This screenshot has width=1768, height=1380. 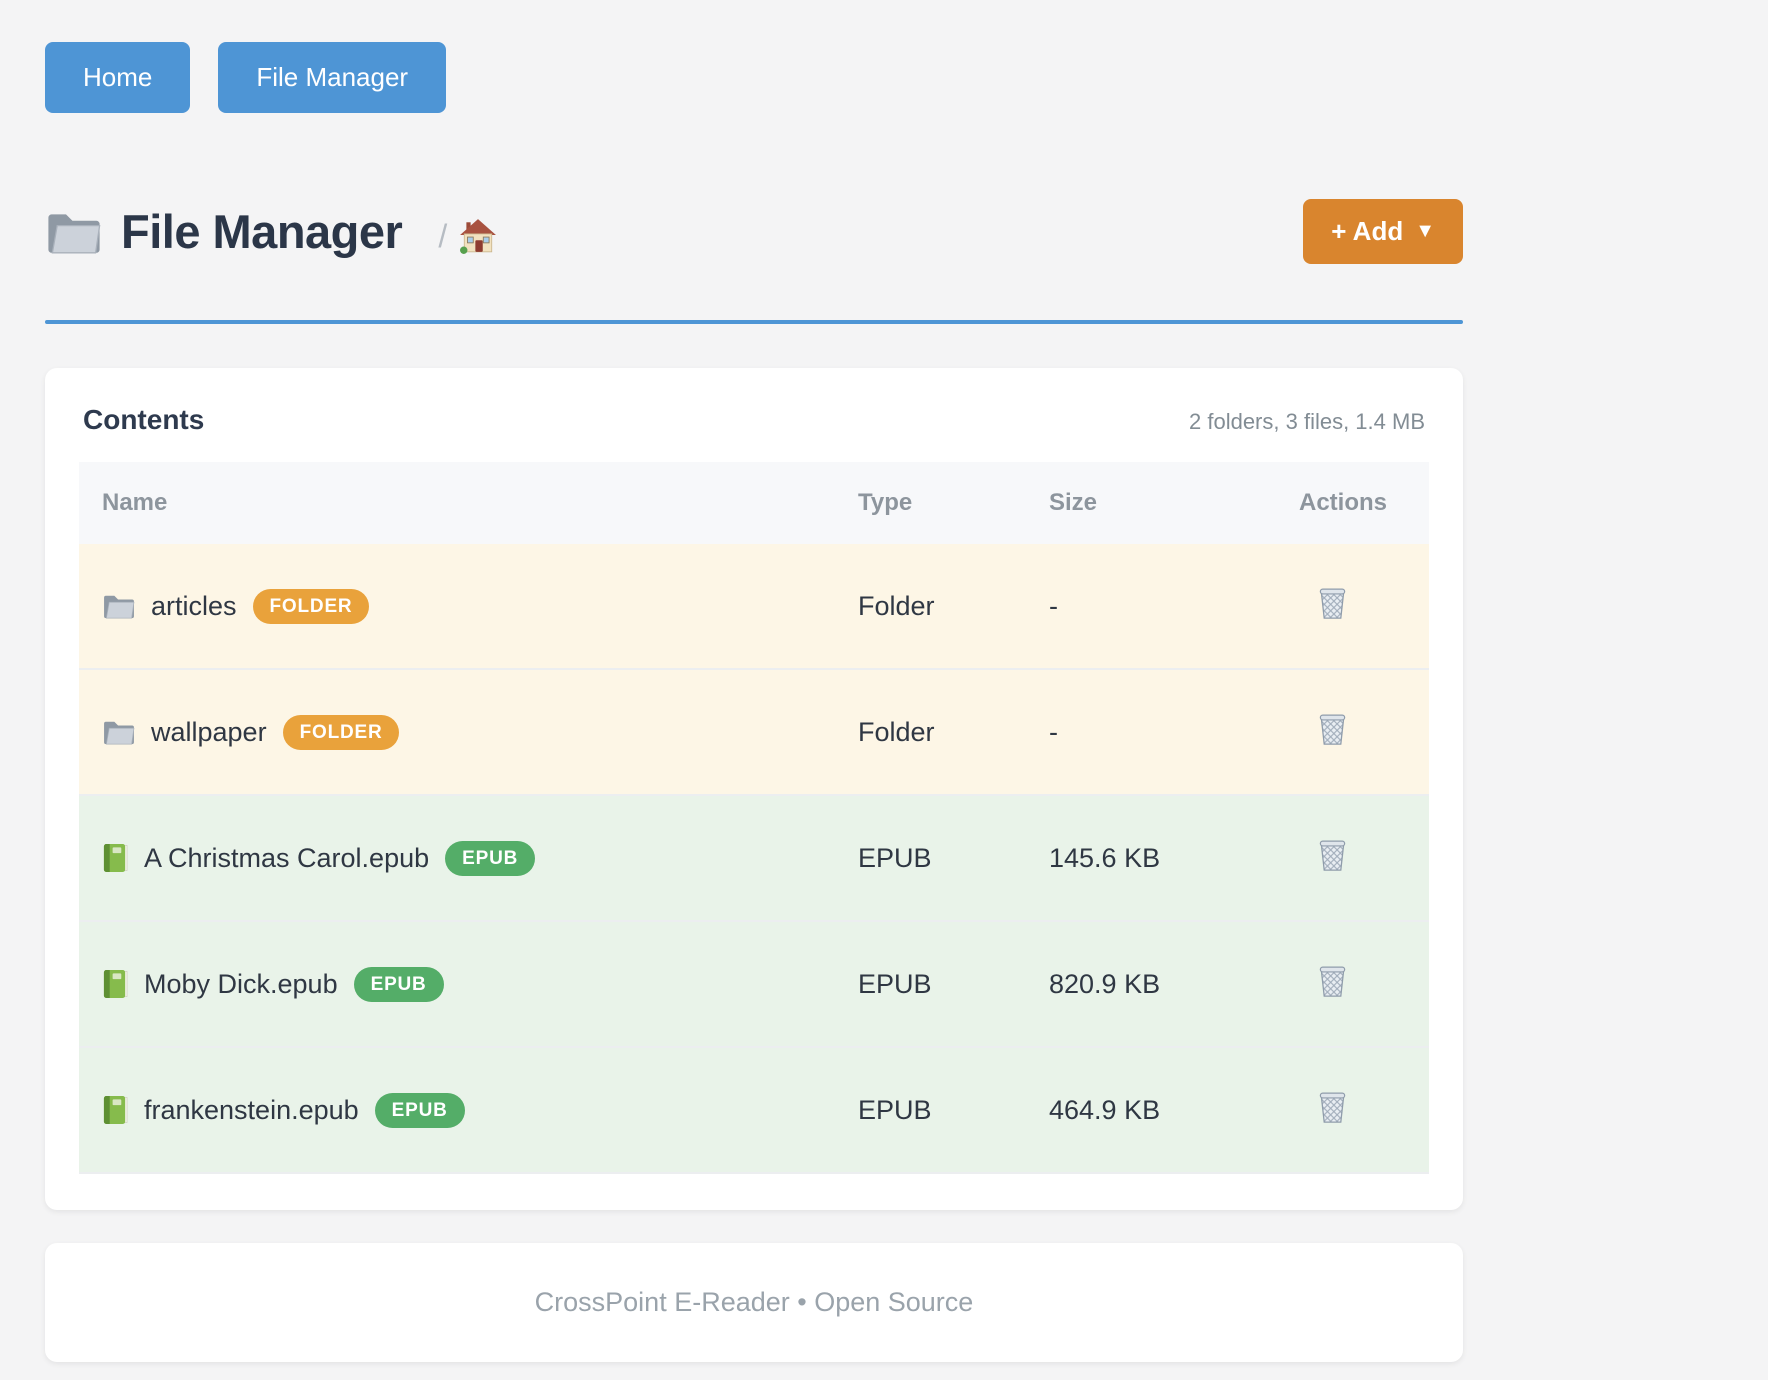 I want to click on size-cell: 464.9 KB, so click(x=1174, y=1110).